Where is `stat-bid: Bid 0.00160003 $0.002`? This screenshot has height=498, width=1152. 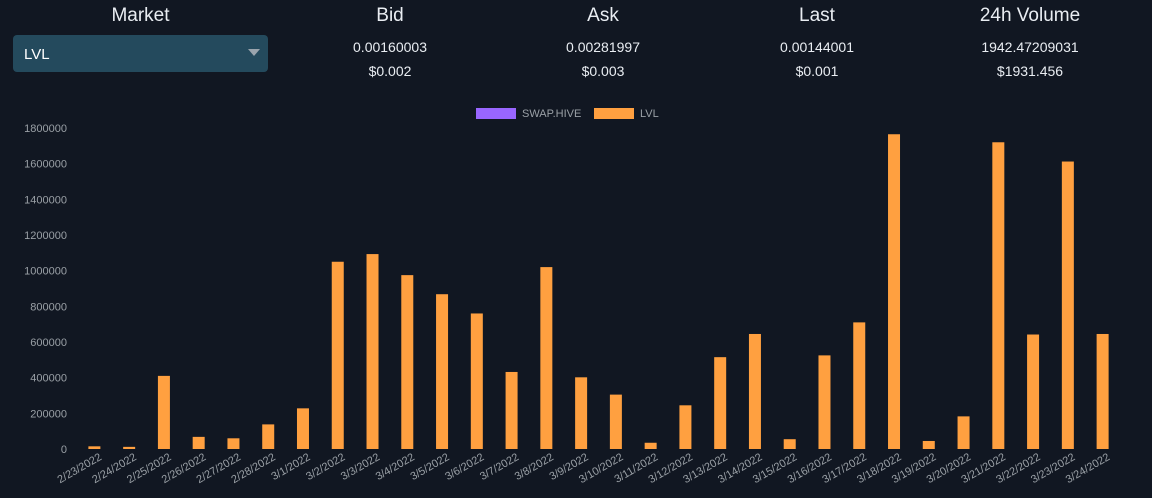 stat-bid: Bid 0.00160003 $0.002 is located at coordinates (390, 40).